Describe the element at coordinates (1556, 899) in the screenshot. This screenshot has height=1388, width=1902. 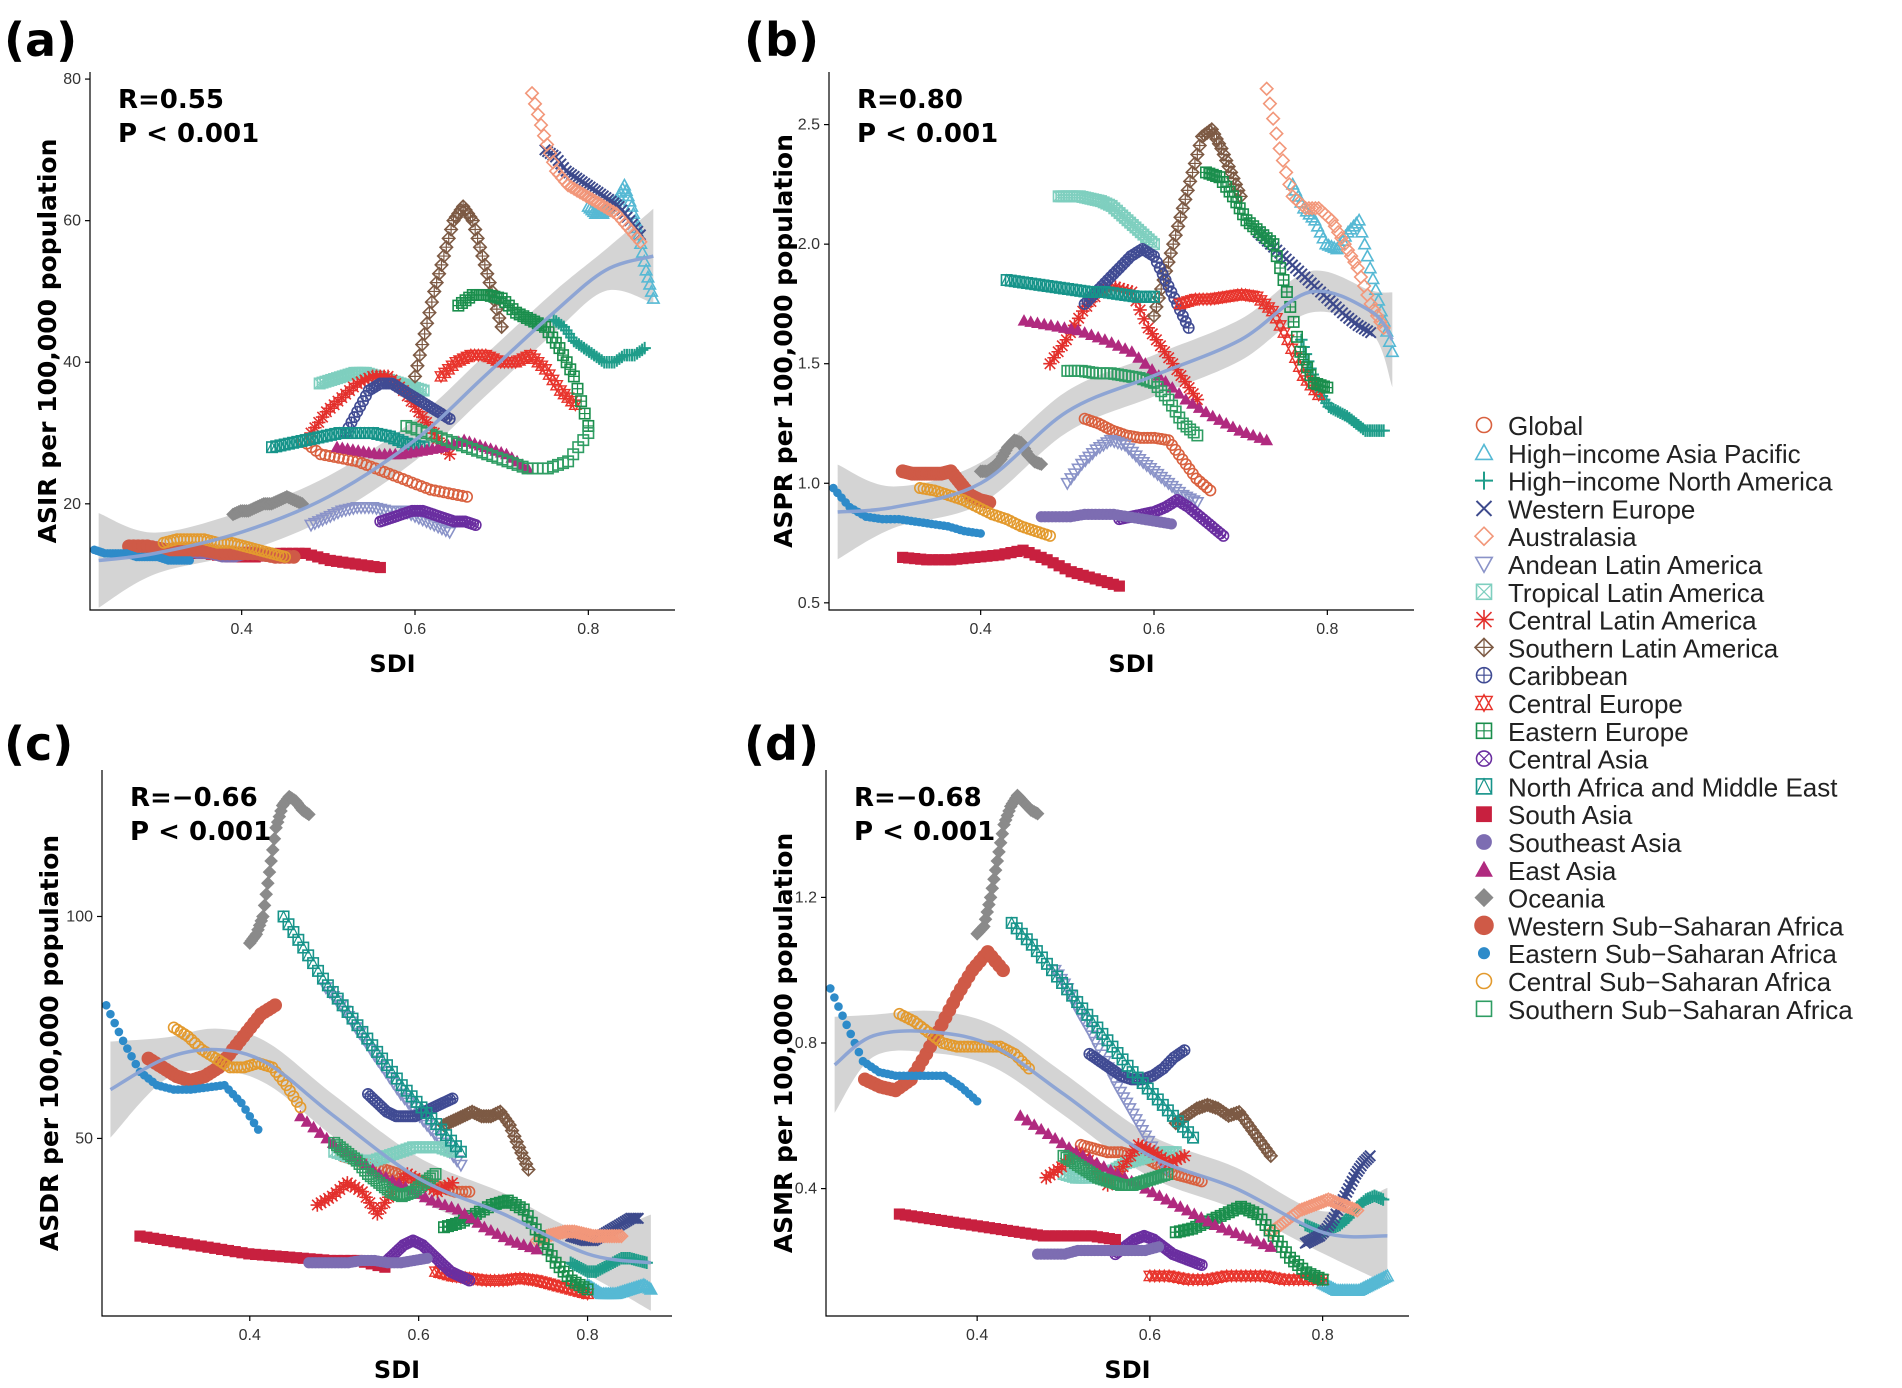
I see `legend-label: Oceania` at that location.